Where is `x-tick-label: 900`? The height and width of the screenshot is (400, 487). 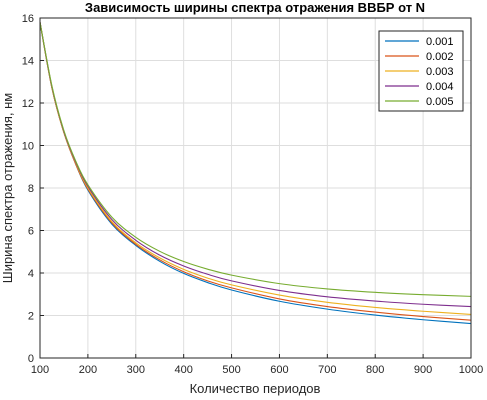
x-tick-label: 900 is located at coordinates (423, 370).